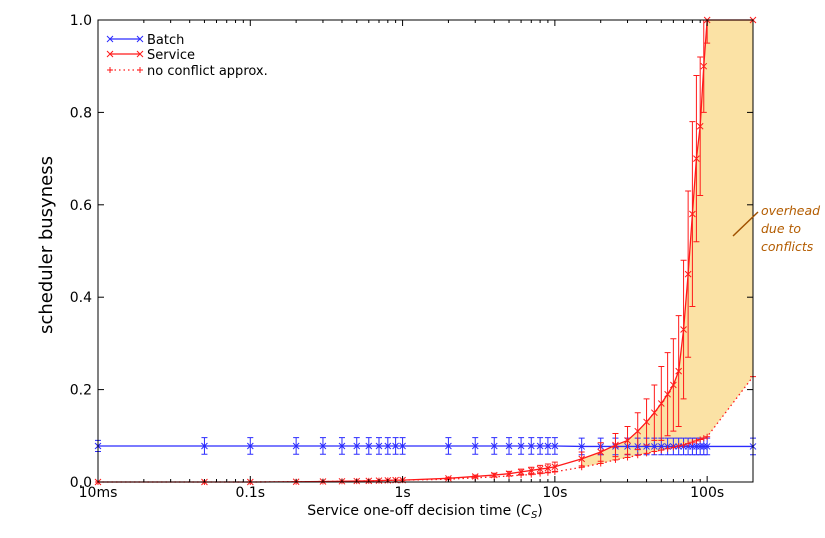 This screenshot has width=825, height=538. Describe the element at coordinates (125, 70) in the screenshot. I see `legend-marker-no-conflict` at that location.